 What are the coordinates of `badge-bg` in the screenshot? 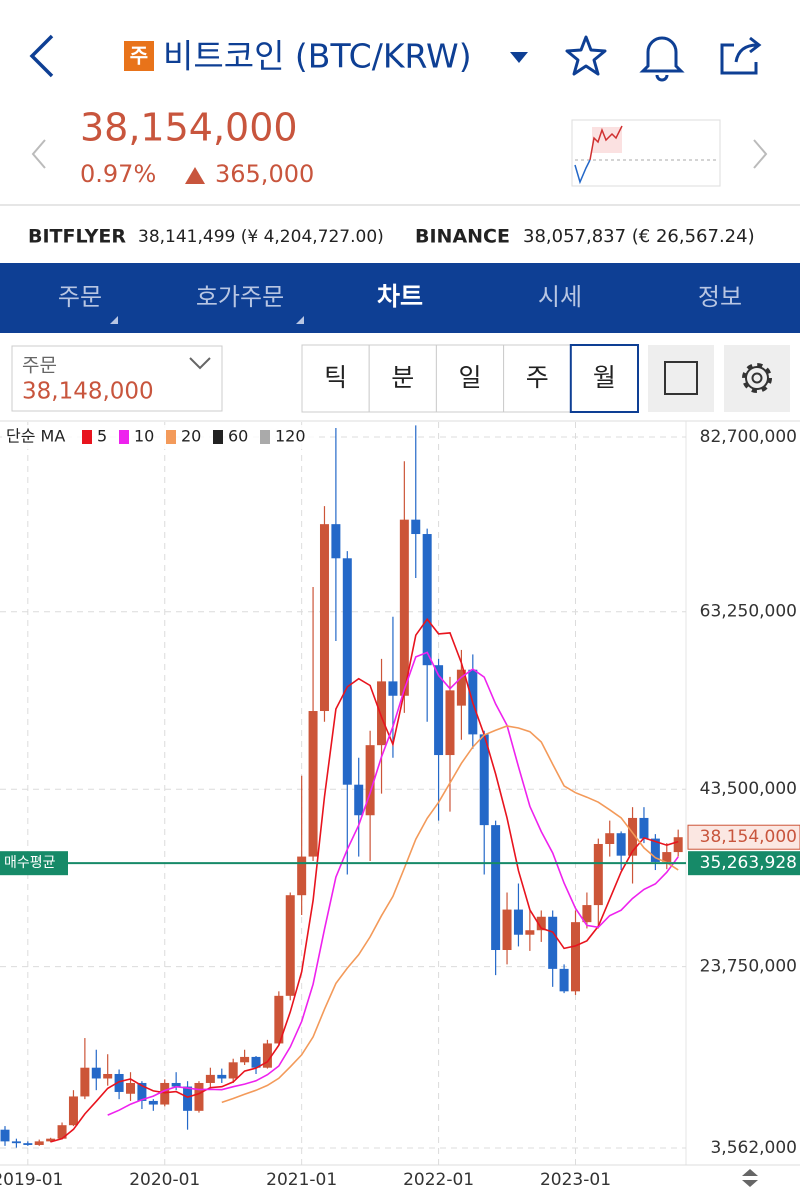 It's located at (139, 56).